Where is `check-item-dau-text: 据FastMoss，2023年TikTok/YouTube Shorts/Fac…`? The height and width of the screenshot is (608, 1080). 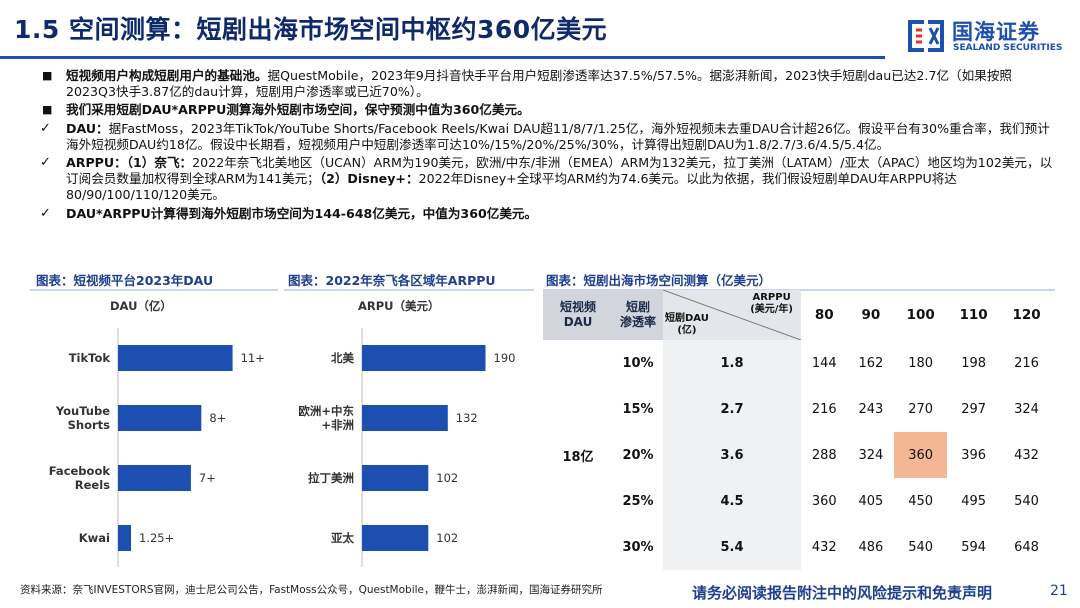 check-item-dau-text: 据FastMoss，2023年TikTok/YouTube Shorts/Fac… is located at coordinates (558, 136).